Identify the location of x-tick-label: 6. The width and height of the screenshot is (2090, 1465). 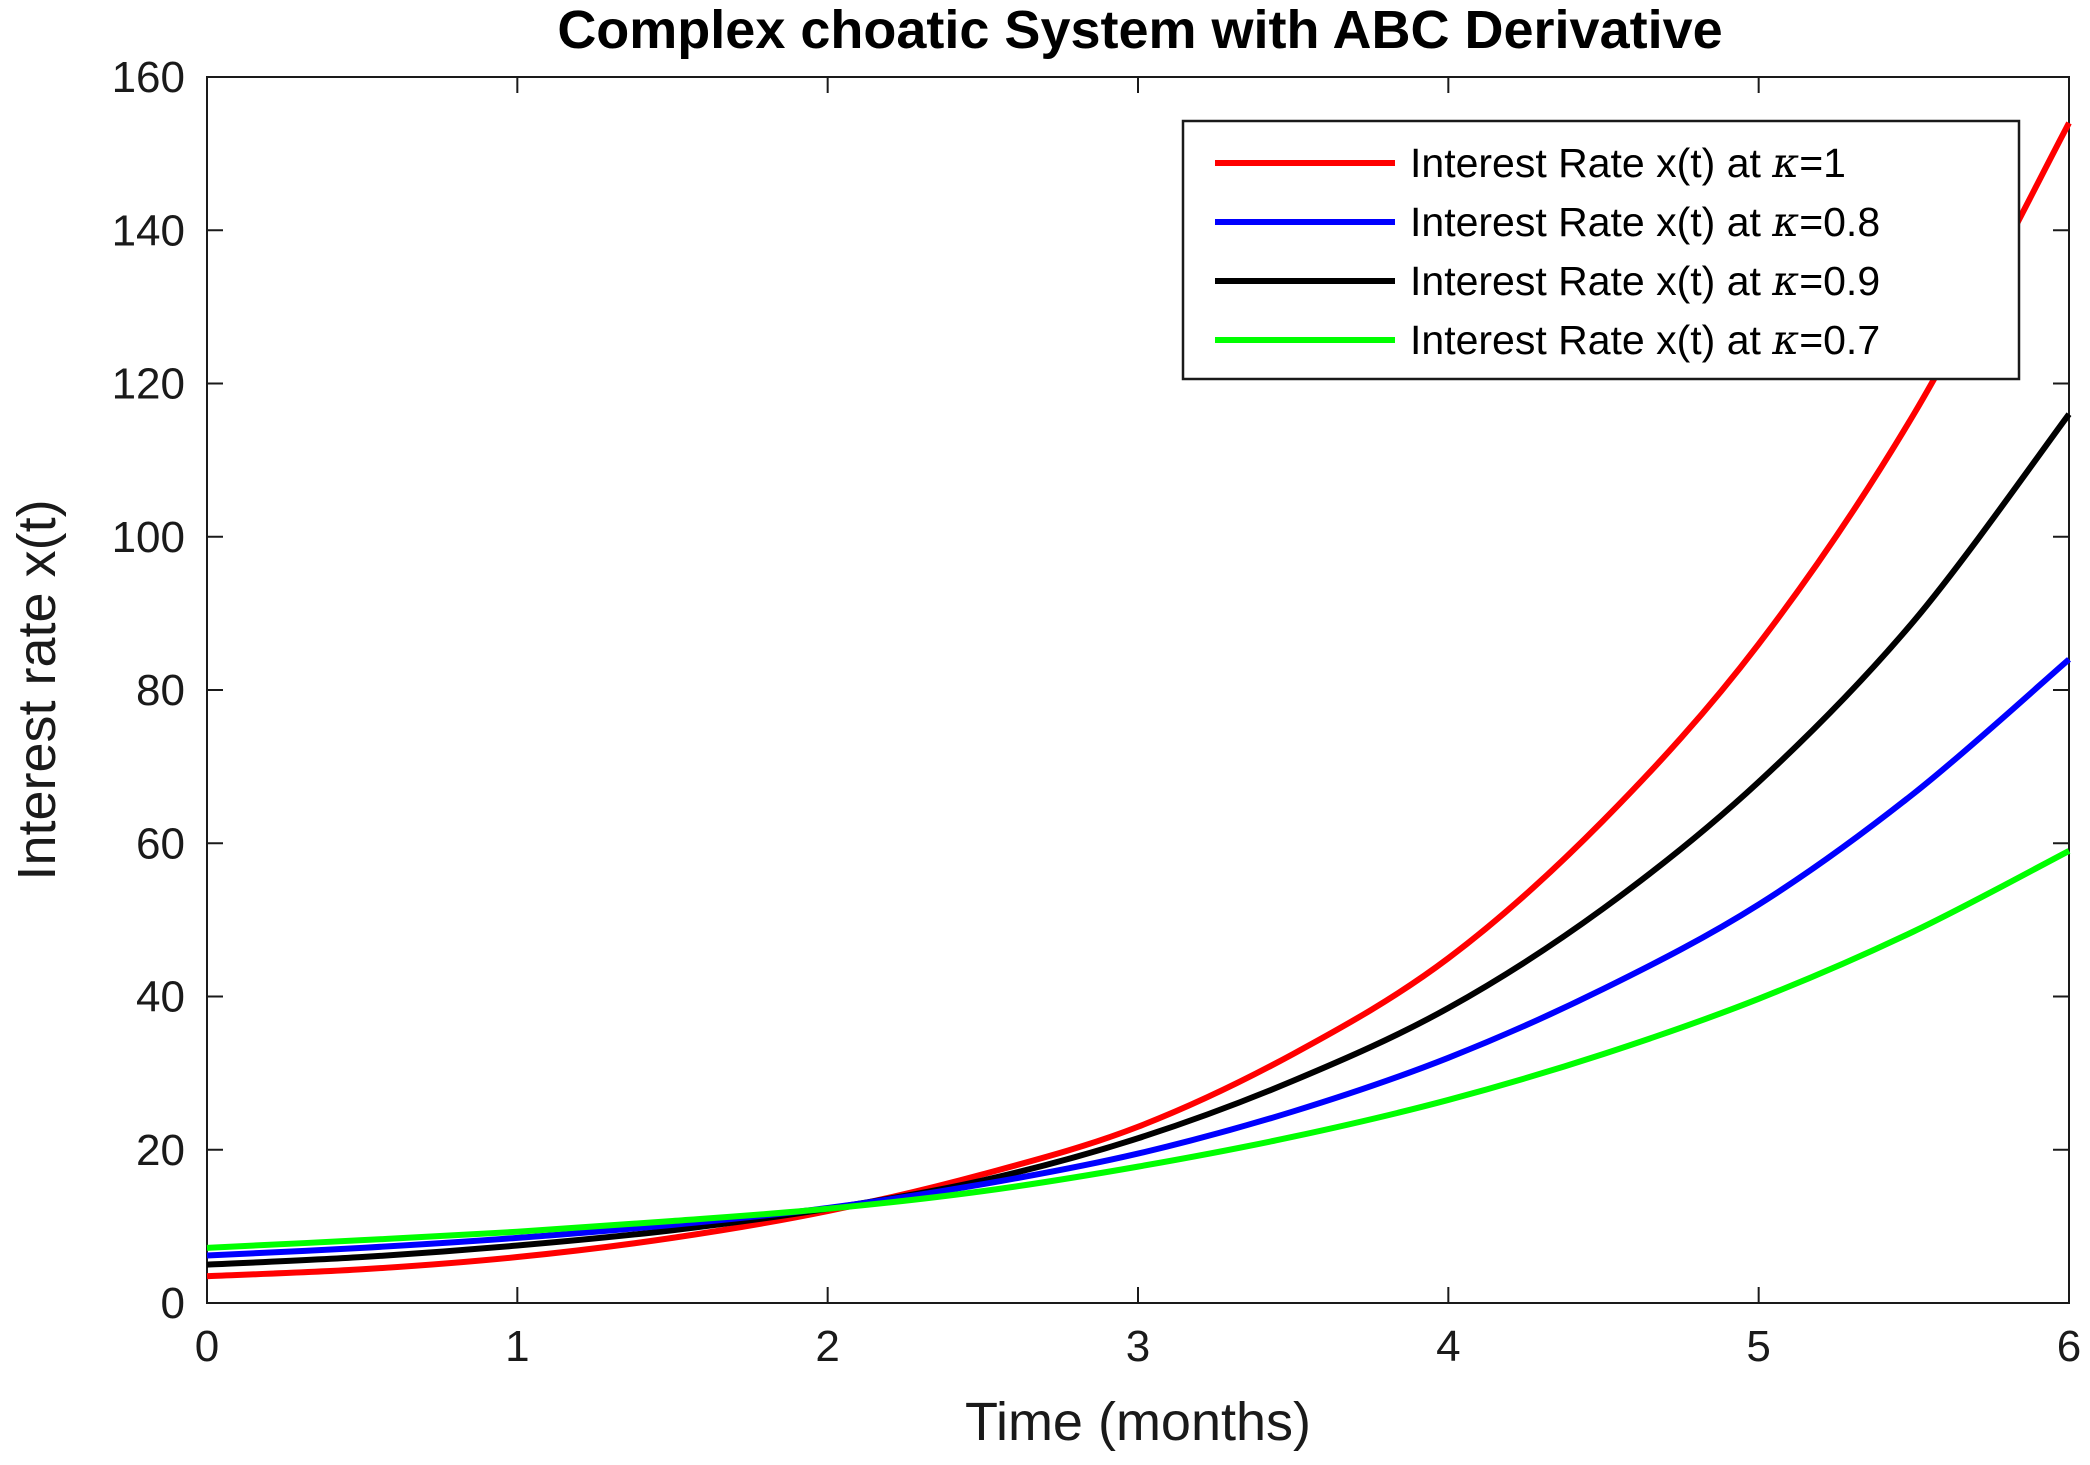
(2069, 1346).